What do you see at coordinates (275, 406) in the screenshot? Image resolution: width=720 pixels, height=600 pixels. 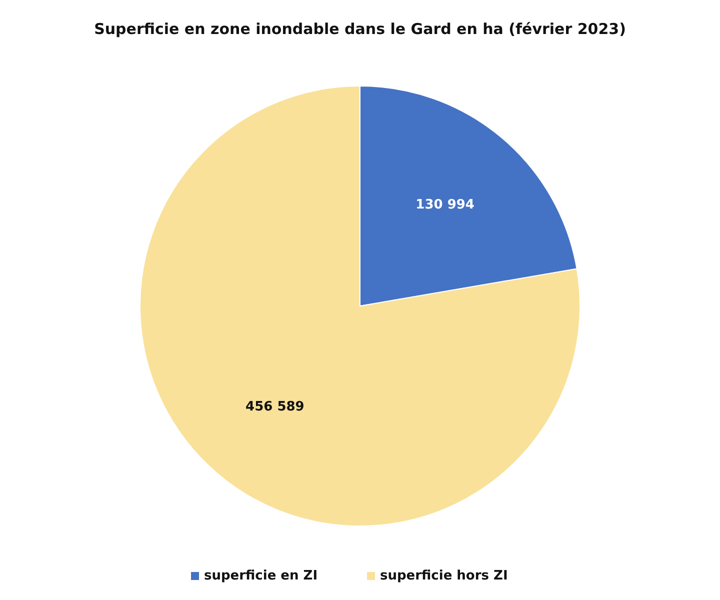 I see `data-label: 456 589` at bounding box center [275, 406].